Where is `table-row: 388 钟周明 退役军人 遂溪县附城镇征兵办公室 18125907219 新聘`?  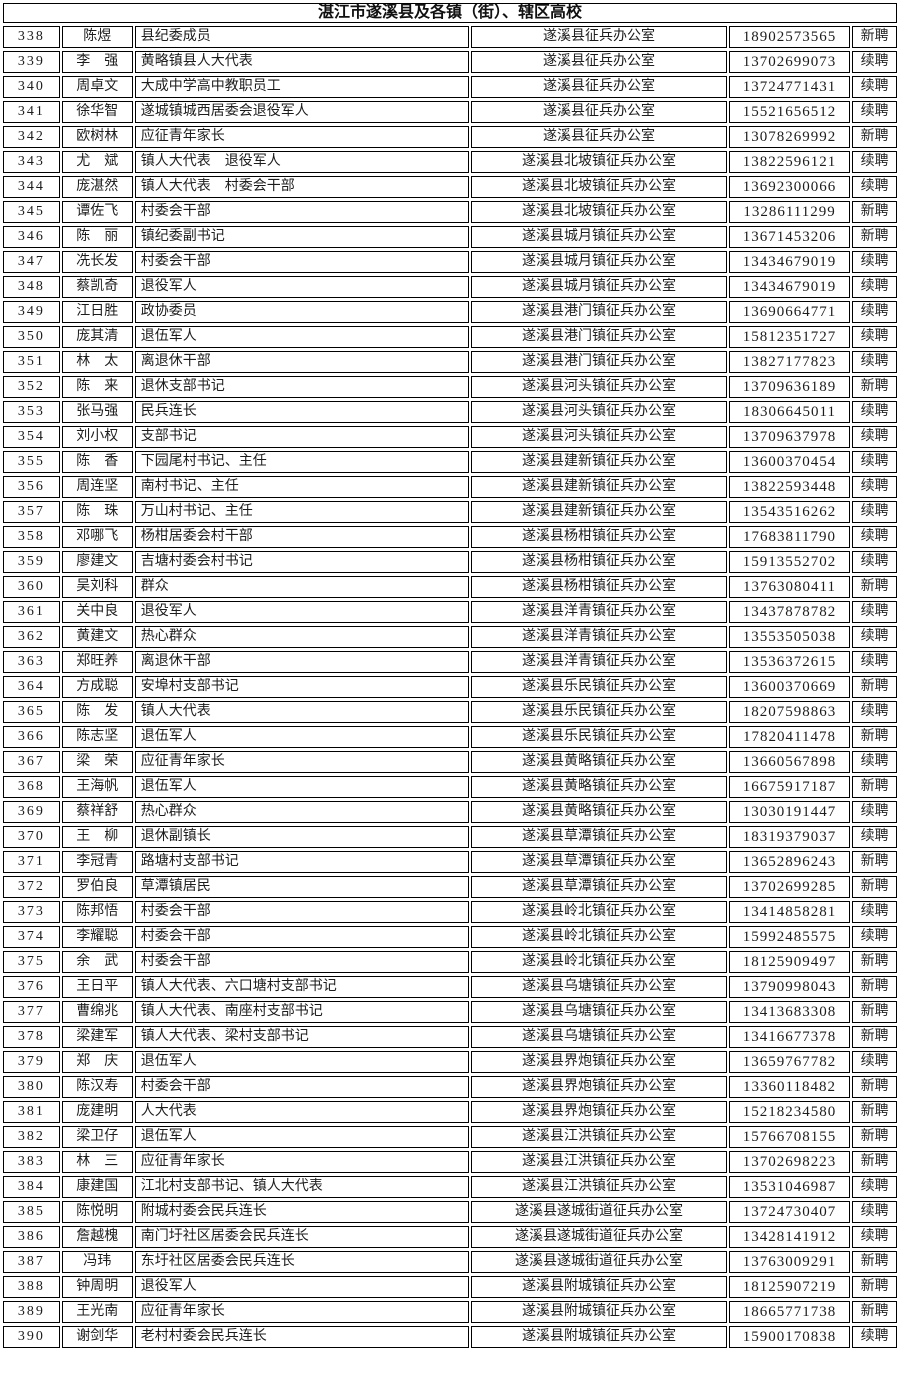
table-row: 388 钟周明 退役军人 遂溪县附城镇征兵办公室 18125907219 新聘 is located at coordinates (450, 1287).